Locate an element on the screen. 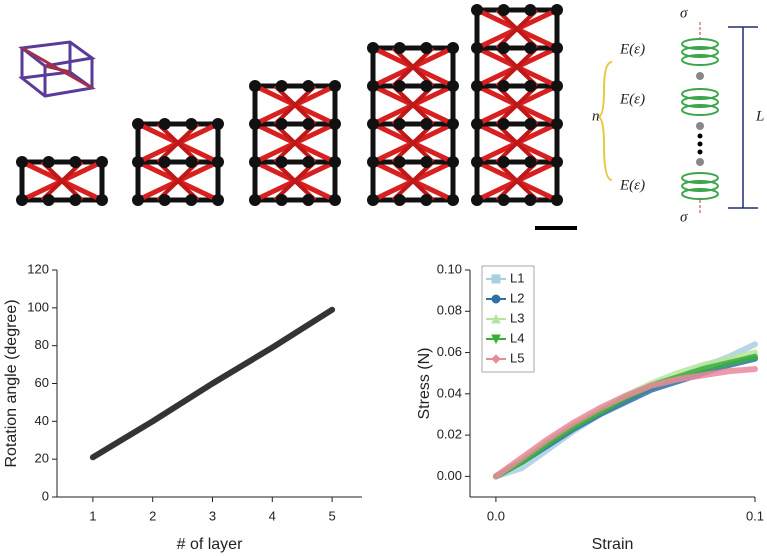 Image resolution: width=767 pixels, height=556 pixels. x-axis-label: Strain is located at coordinates (613, 544).